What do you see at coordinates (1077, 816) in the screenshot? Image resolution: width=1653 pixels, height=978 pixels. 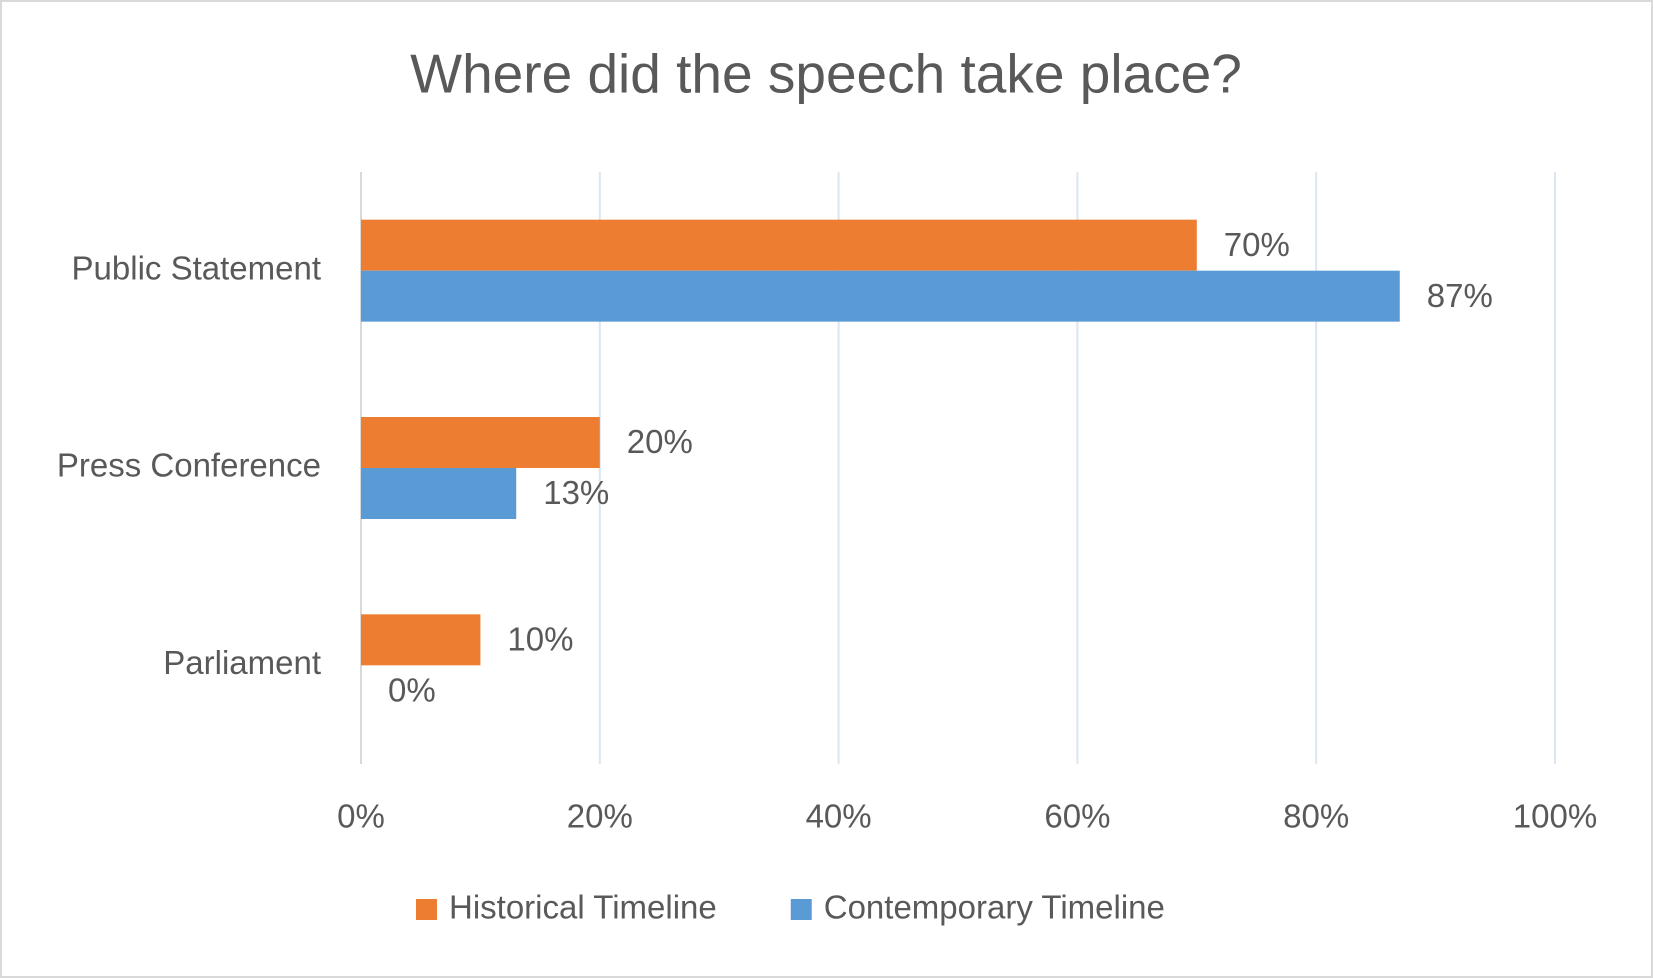 I see `x-tick-label: 60%` at bounding box center [1077, 816].